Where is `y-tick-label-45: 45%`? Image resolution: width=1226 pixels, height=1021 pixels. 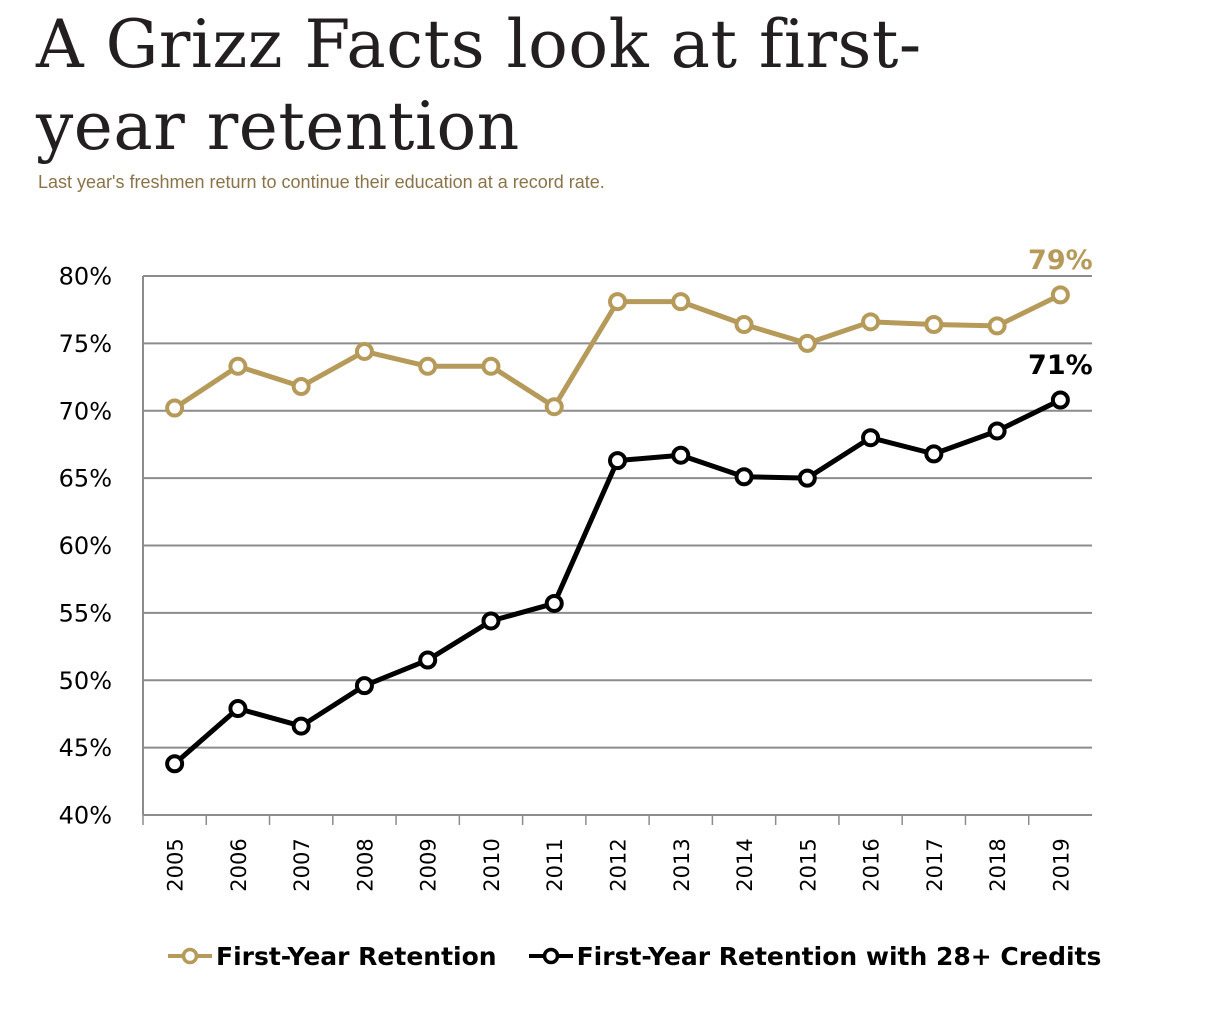 y-tick-label-45: 45% is located at coordinates (85, 748).